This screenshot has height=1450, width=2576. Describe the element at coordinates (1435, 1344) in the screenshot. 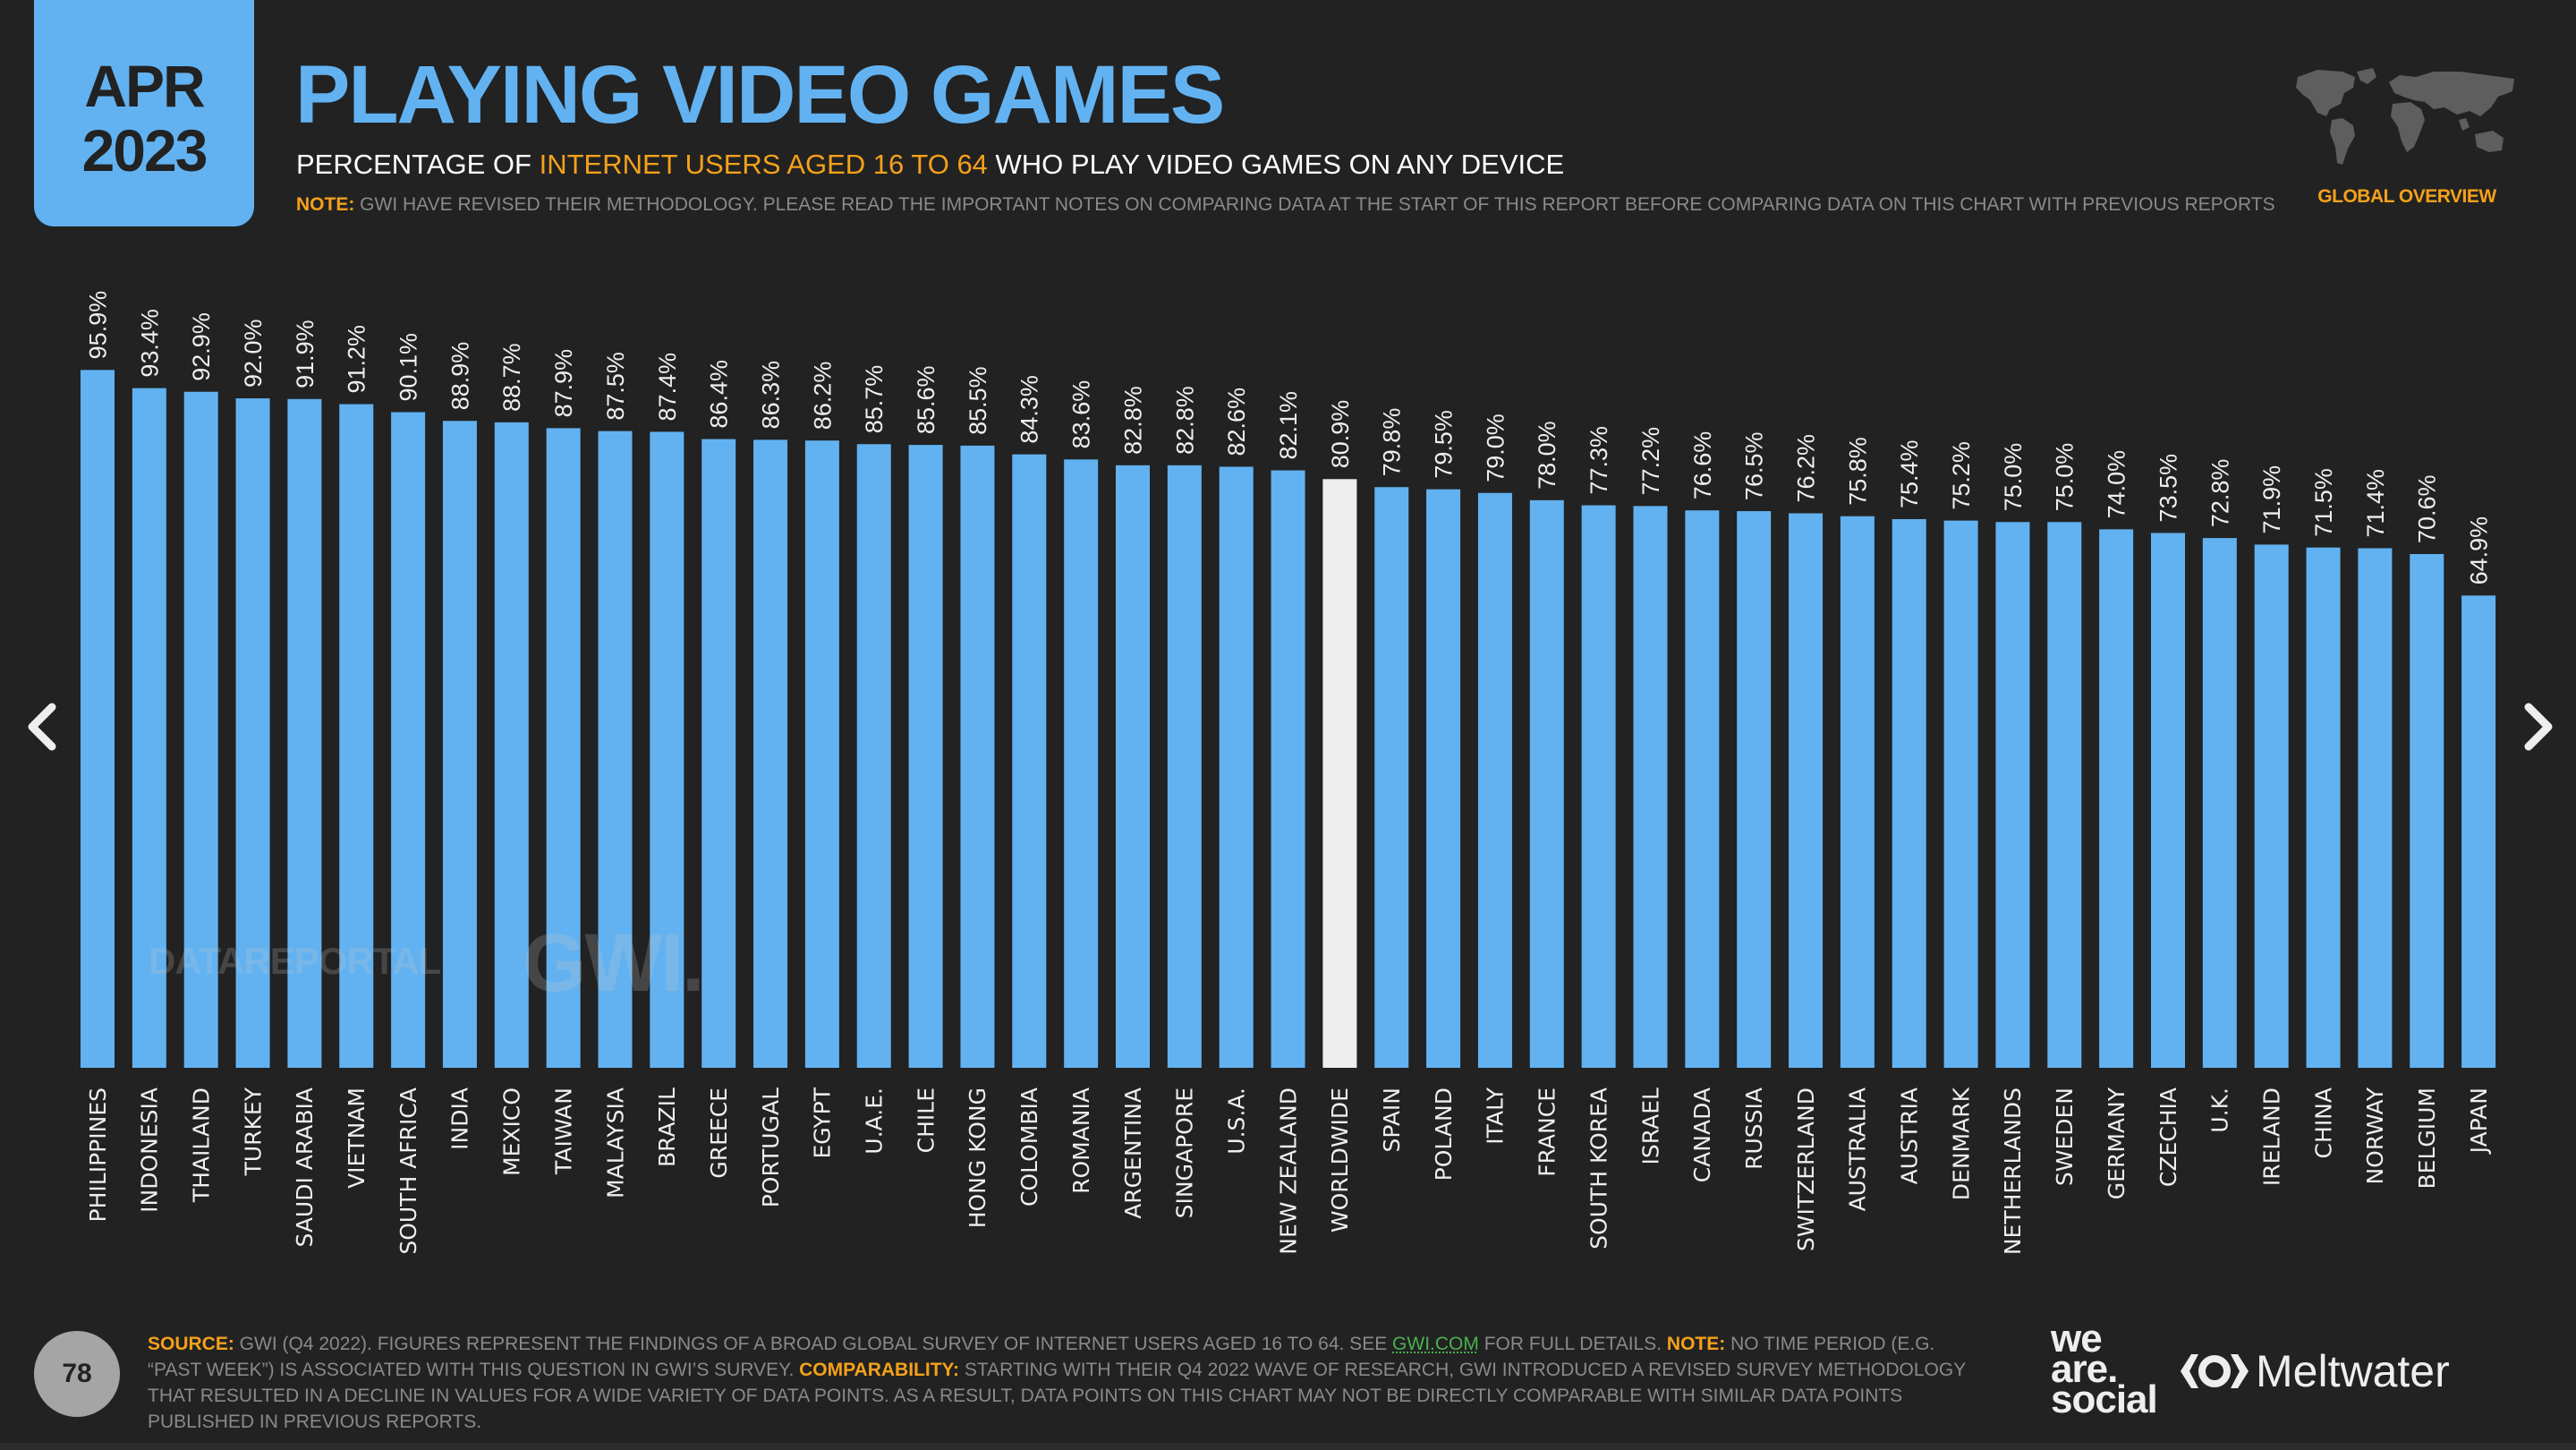

I see `gwi-link: GWI.COM` at that location.